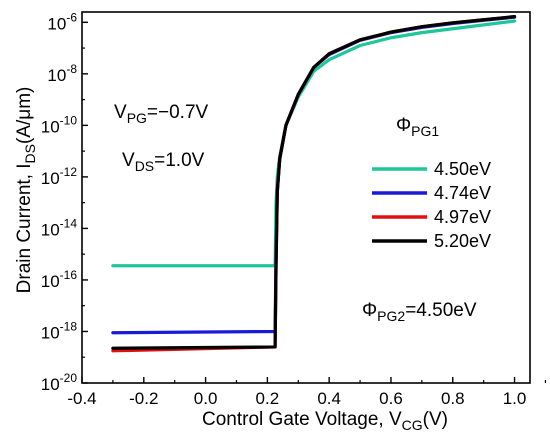 The height and width of the screenshot is (442, 550). What do you see at coordinates (59, 330) in the screenshot?
I see `y-tick-label: 10⁻¹⁸` at bounding box center [59, 330].